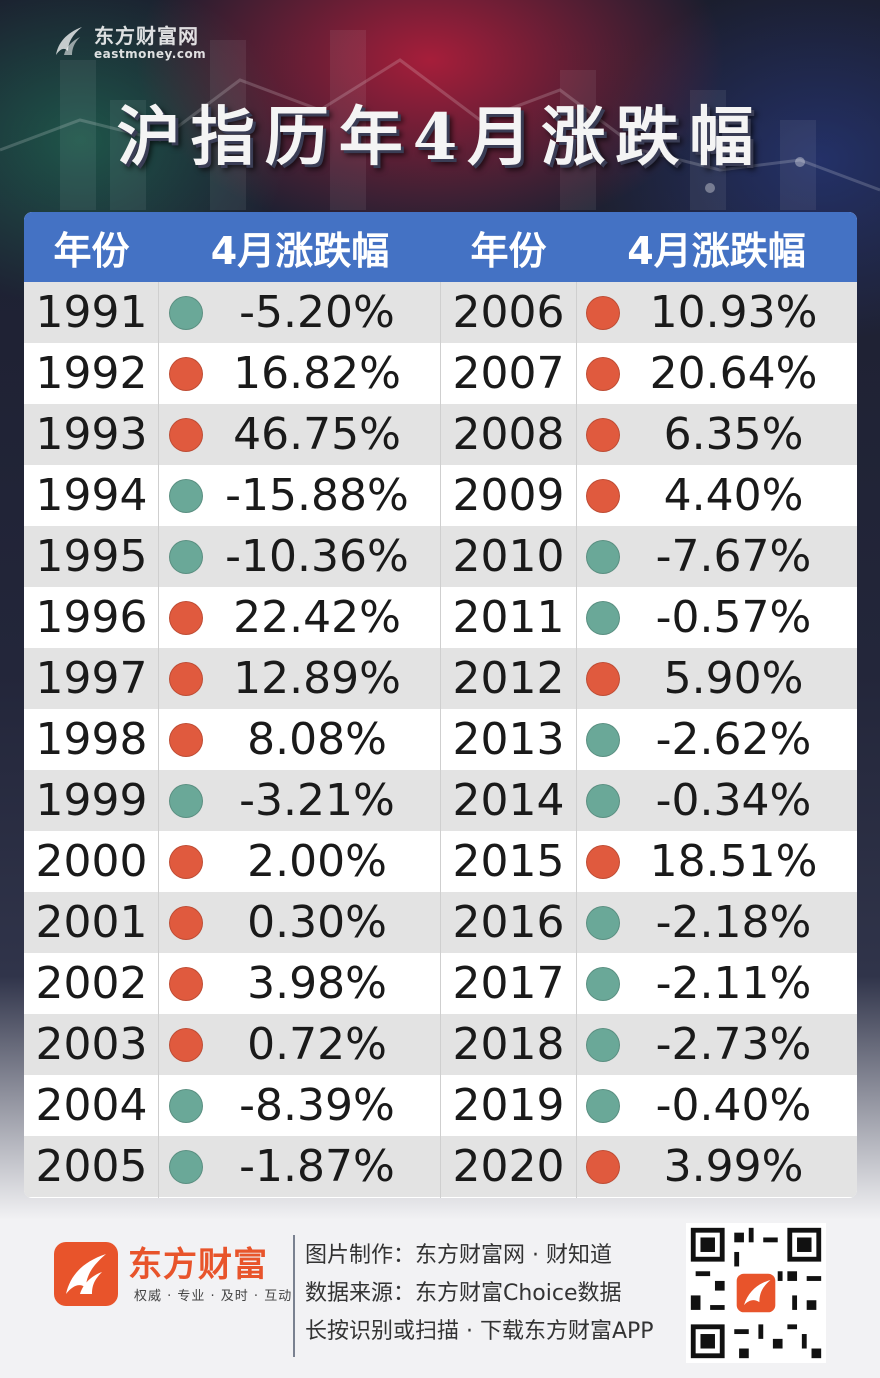 The width and height of the screenshot is (880, 1378). I want to click on change-cell: 0.30%, so click(300, 922).